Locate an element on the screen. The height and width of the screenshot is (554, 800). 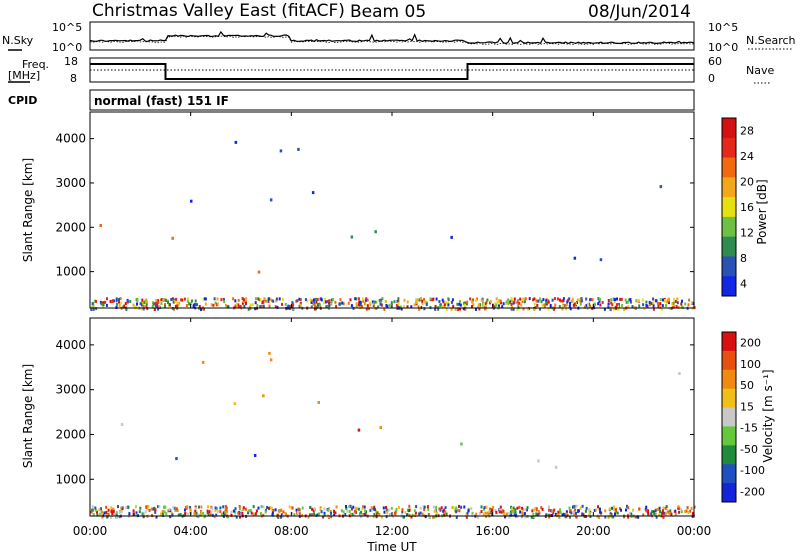
noise-panel-frame is located at coordinates (392, 36).